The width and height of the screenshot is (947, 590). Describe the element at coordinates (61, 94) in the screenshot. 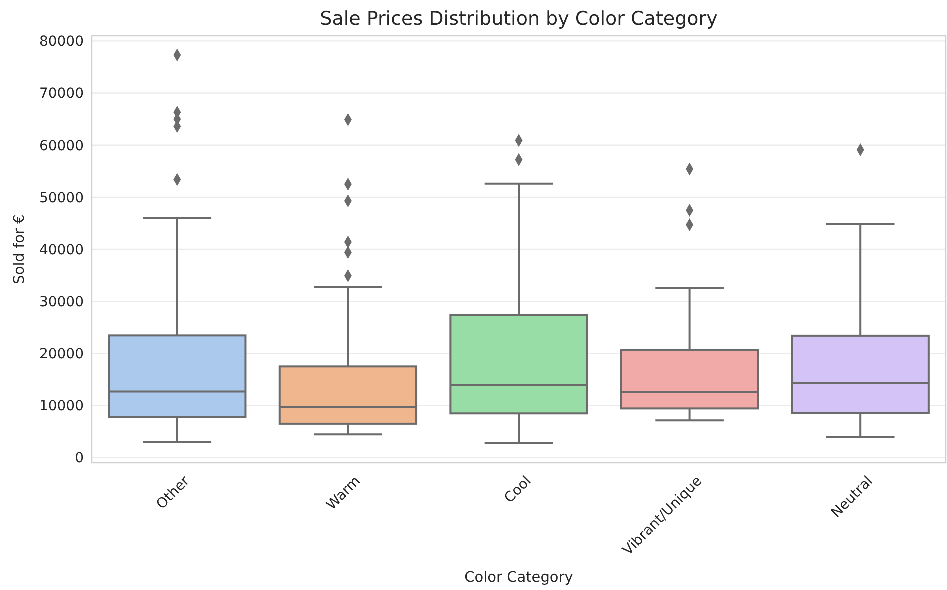

I see `y-tick-label: 70000` at that location.